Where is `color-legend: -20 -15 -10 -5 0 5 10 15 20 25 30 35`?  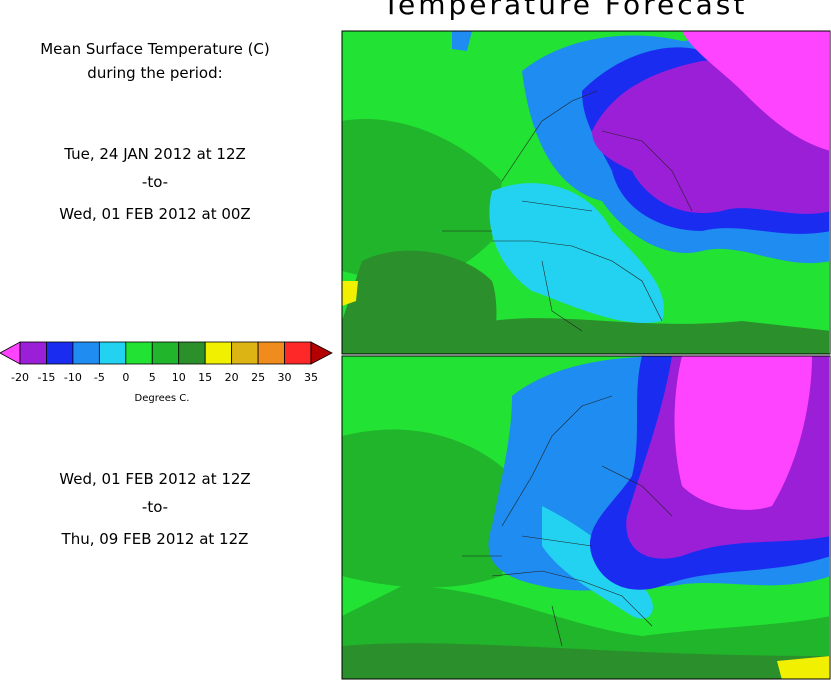
color-legend: -20 -15 -10 -5 0 5 10 15 20 25 30 35 is located at coordinates (166, 362).